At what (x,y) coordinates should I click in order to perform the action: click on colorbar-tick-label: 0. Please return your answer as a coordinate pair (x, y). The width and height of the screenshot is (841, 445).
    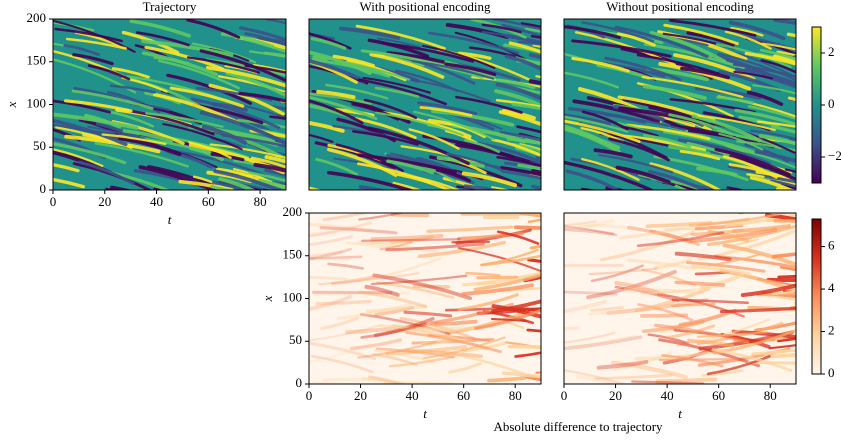
    Looking at the image, I should click on (831, 372).